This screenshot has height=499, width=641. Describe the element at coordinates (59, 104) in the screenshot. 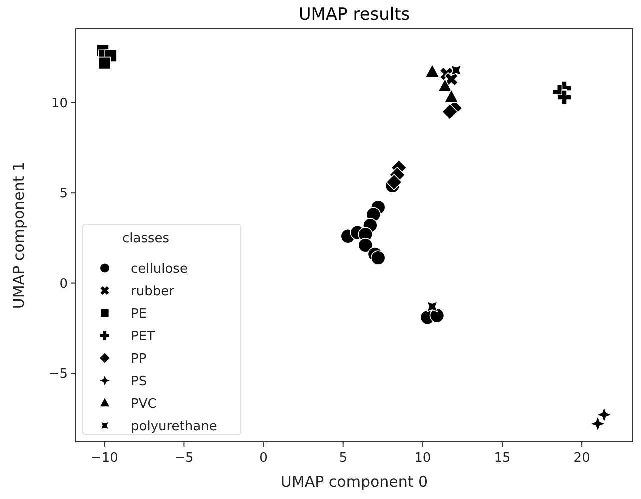

I see `y-tick-label: 10` at that location.